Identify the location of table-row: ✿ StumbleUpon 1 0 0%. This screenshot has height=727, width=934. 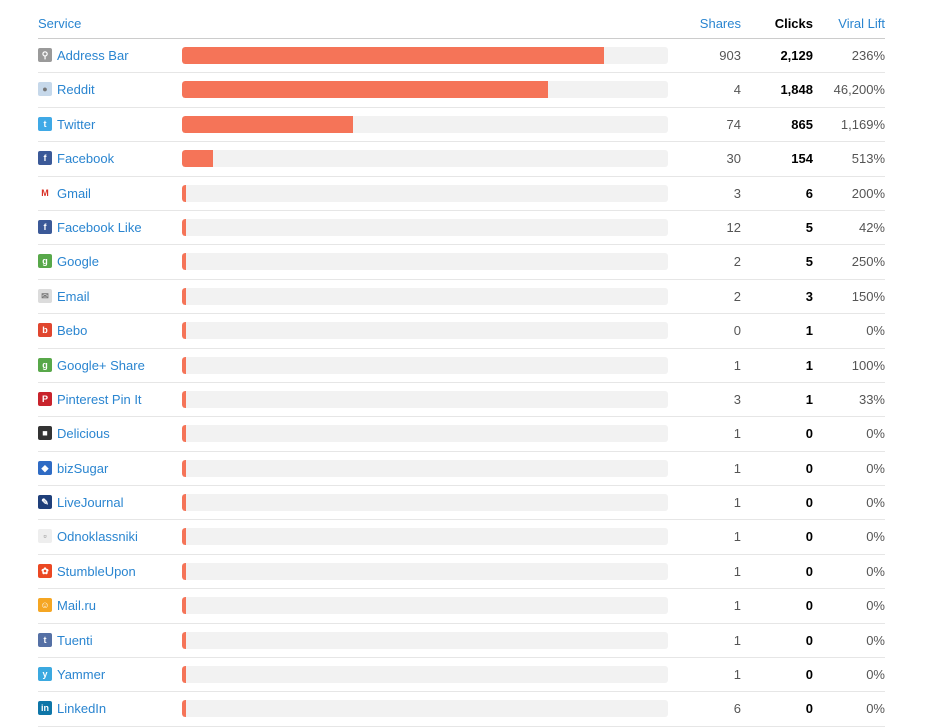
(461, 572).